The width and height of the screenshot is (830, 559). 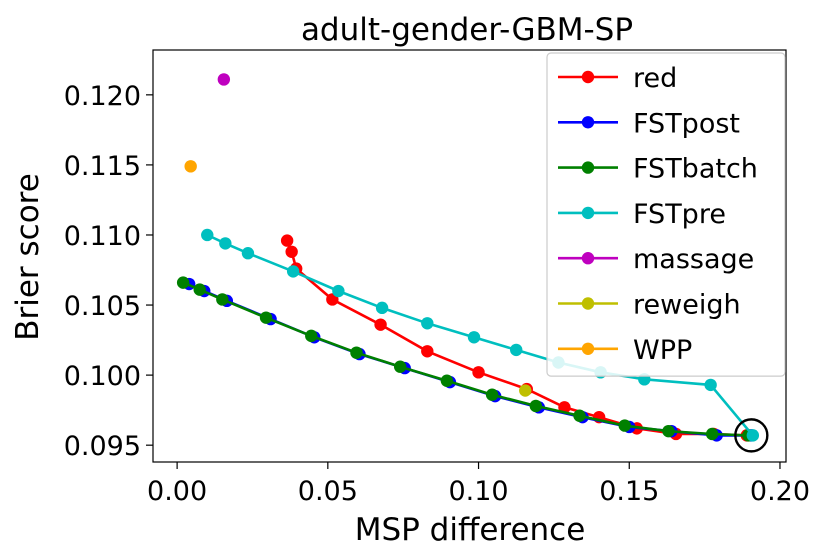 I want to click on y-tick-label: 0.120, so click(x=102, y=96).